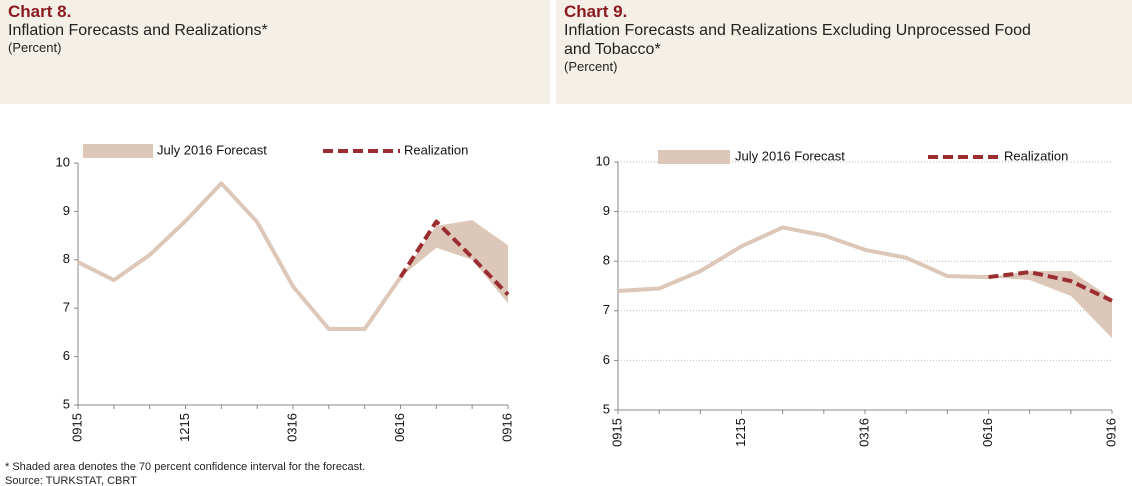 The height and width of the screenshot is (486, 1132). I want to click on chart-subtitle: Inflation Forecasts and Realizations*, so click(138, 30).